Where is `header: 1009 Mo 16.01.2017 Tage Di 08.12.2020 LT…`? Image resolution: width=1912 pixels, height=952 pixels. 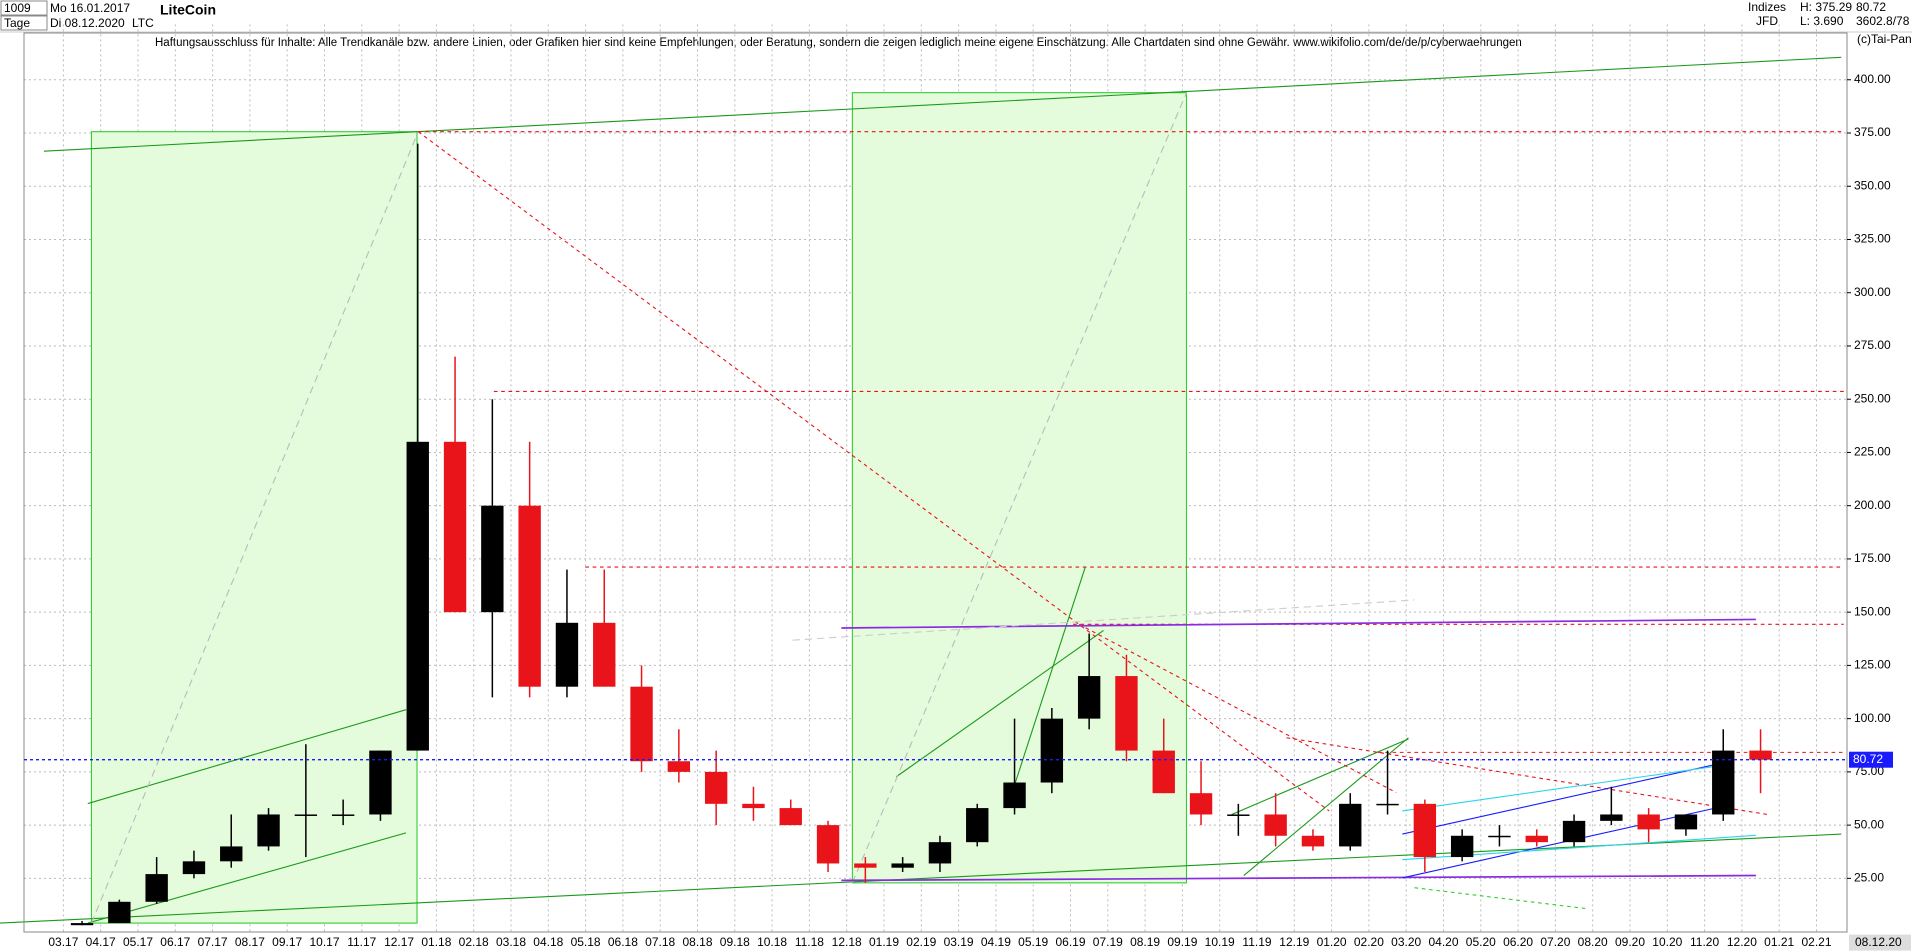 header: 1009 Mo 16.01.2017 Tage Di 08.12.2020 LT… is located at coordinates (956, 24).